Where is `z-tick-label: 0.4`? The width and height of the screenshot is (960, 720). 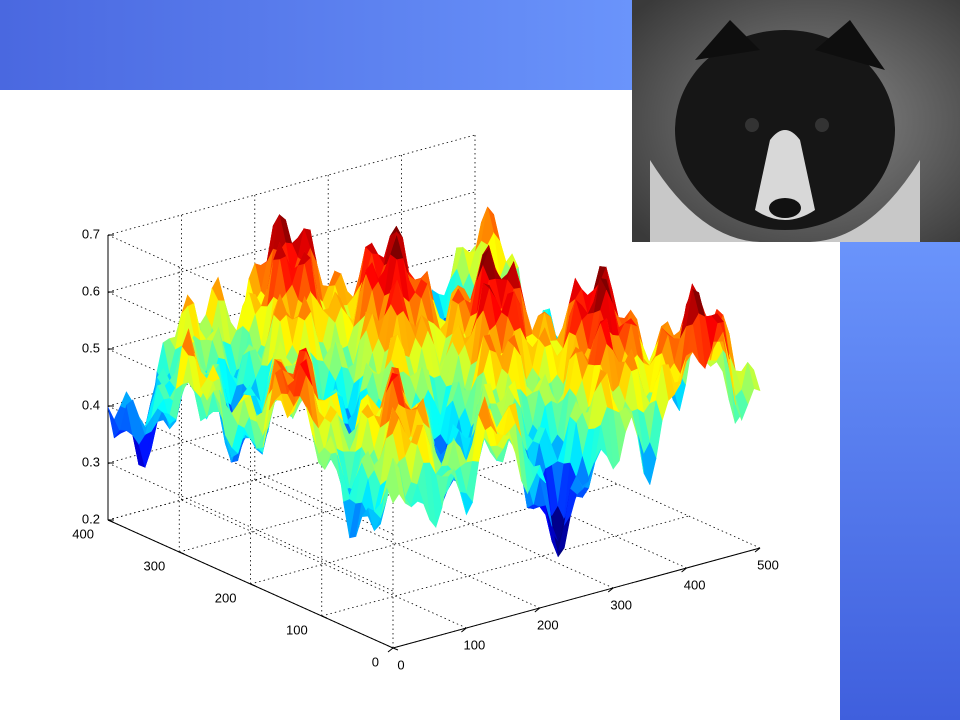 z-tick-label: 0.4 is located at coordinates (91, 404).